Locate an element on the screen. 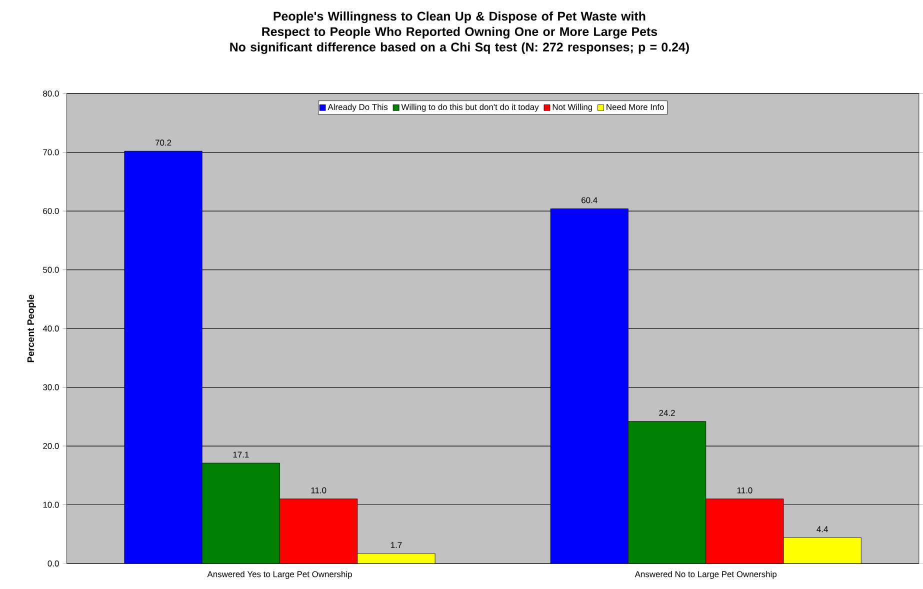 The height and width of the screenshot is (589, 923). x-tick-label: Answered No to Large Pet Ownership is located at coordinates (705, 574).